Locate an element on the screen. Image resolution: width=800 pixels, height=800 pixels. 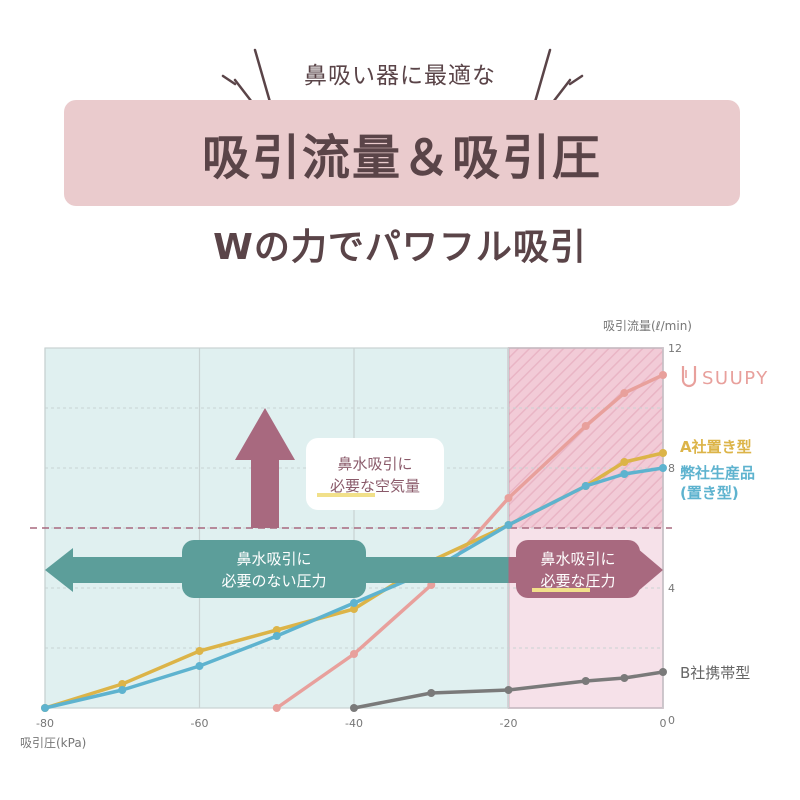
suupy-logo-icon is located at coordinates (689, 377).